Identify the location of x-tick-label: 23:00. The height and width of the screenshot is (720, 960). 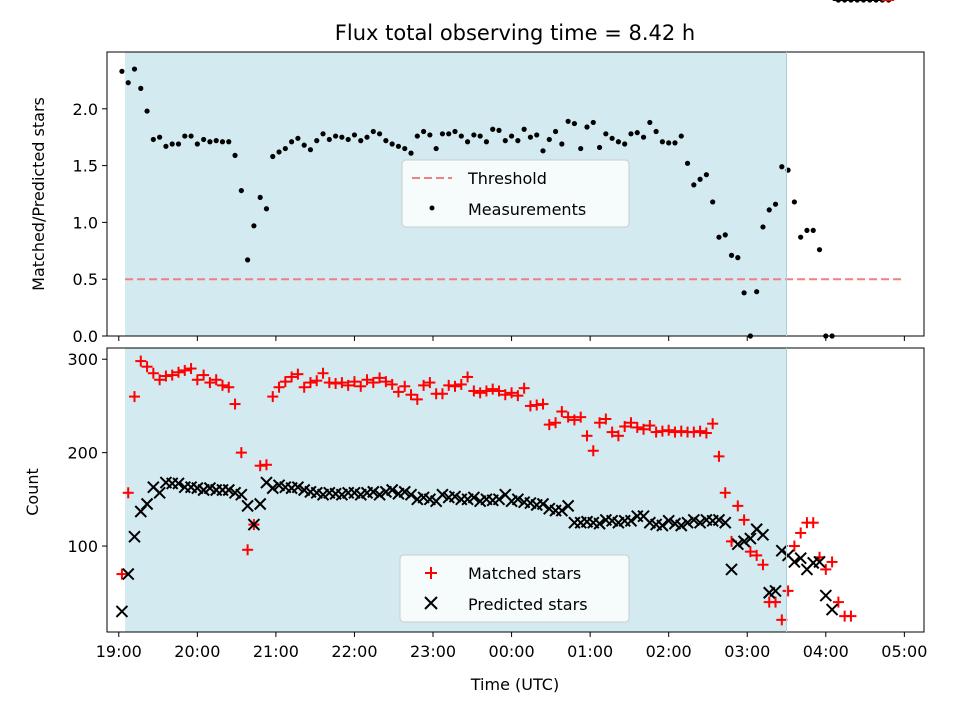
(433, 651).